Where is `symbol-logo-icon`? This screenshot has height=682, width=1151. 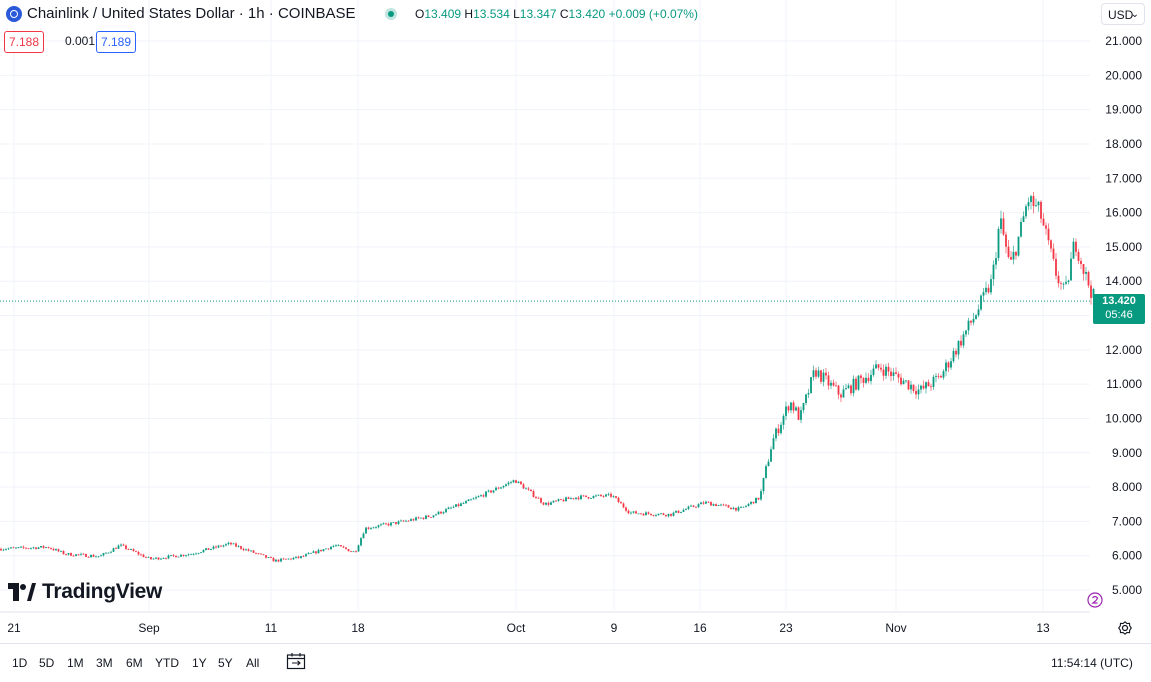
symbol-logo-icon is located at coordinates (14, 14).